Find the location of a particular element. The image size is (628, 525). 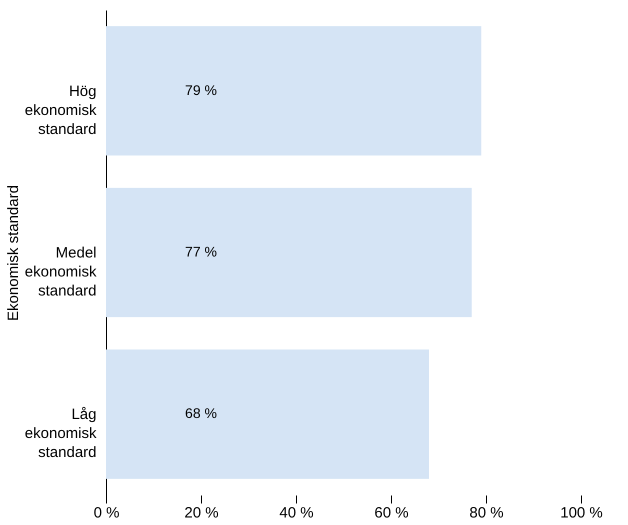

x-tick-label: 0 % is located at coordinates (107, 513).